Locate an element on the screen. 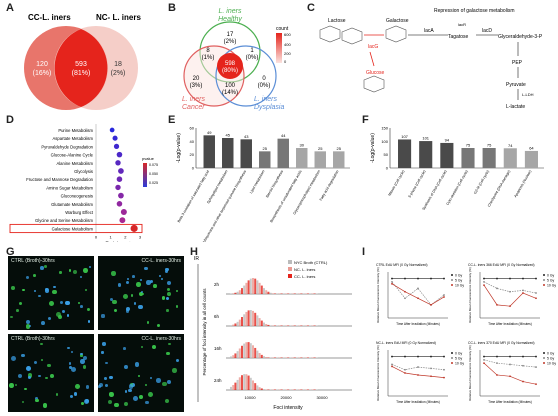  venn-b-dysplasia-count: 0 is located at coordinates (264, 79).